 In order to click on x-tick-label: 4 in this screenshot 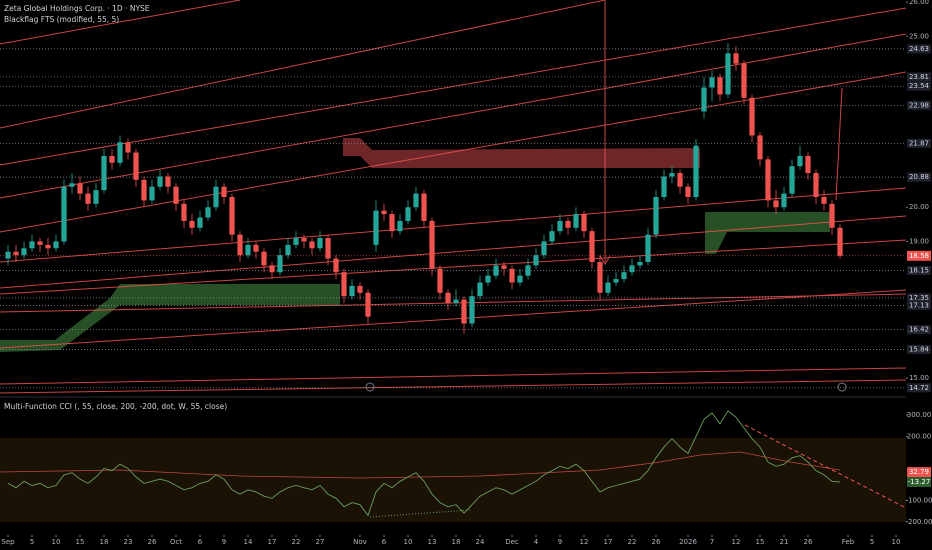, I will do `click(536, 542)`.